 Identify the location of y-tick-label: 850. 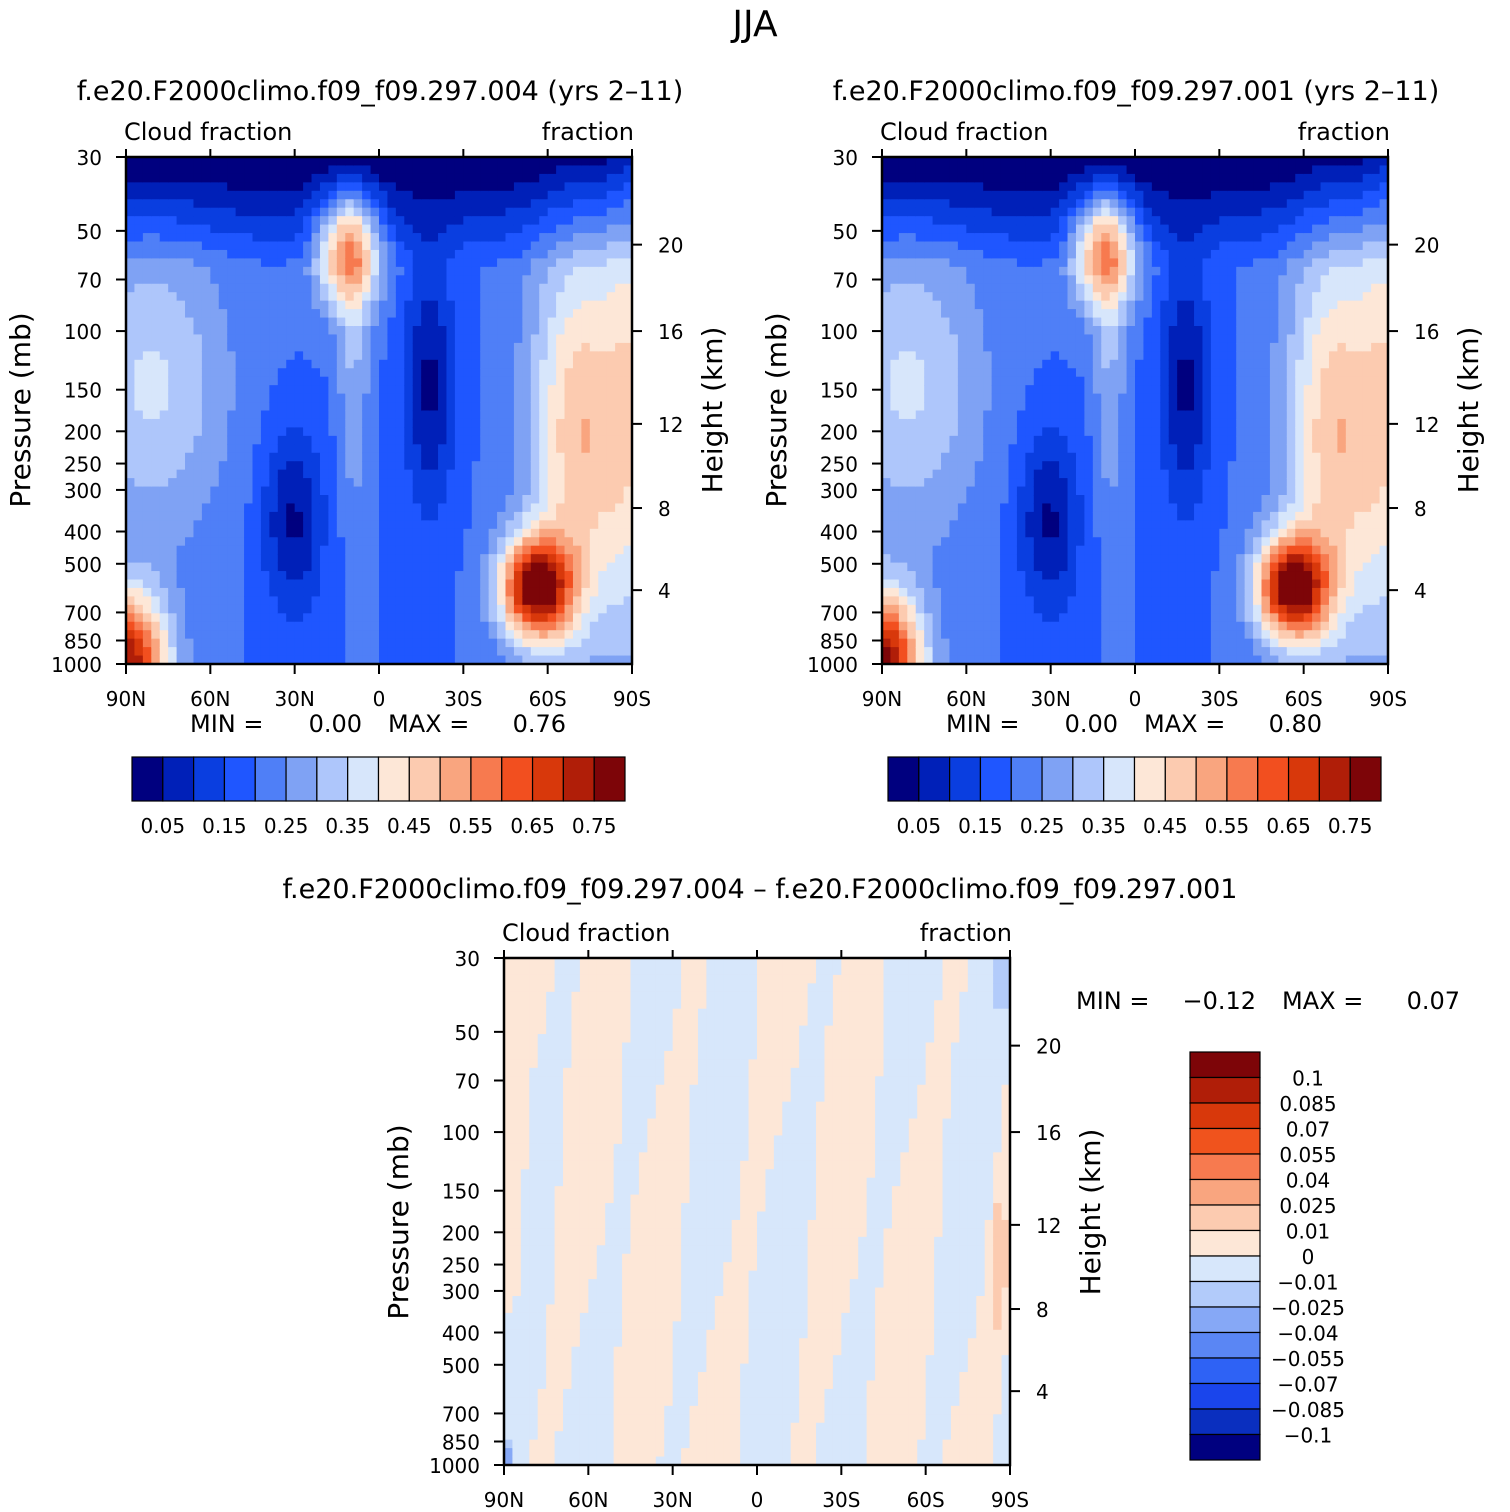
(83, 642).